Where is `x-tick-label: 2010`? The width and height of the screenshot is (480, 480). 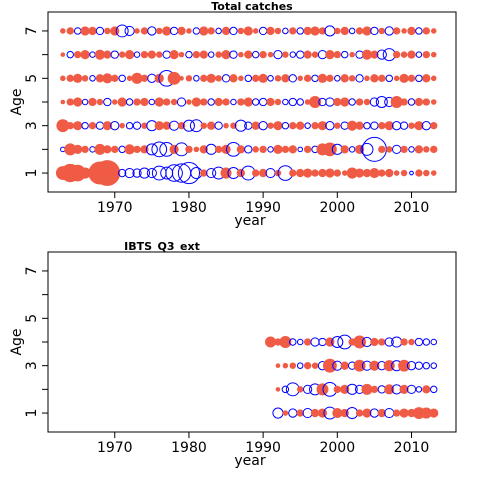 x-tick-label: 2010 is located at coordinates (412, 208).